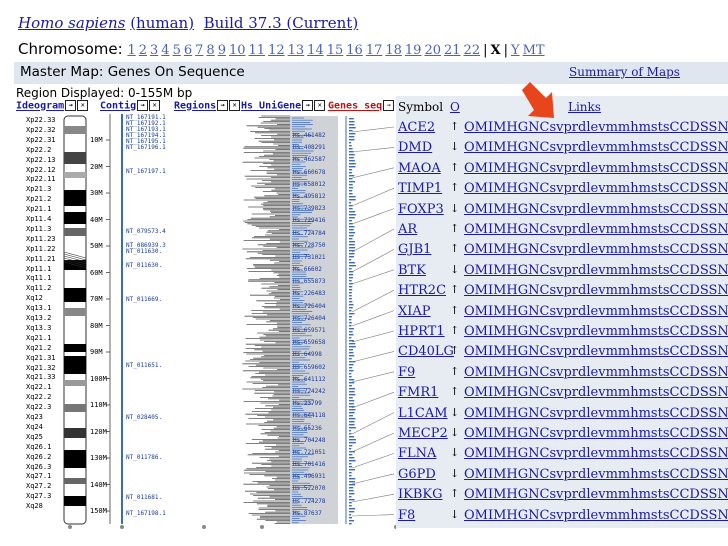 Image resolution: width=728 pixels, height=546 pixels. What do you see at coordinates (144, 251) in the screenshot?
I see `contig-label: NT_011630.` at bounding box center [144, 251].